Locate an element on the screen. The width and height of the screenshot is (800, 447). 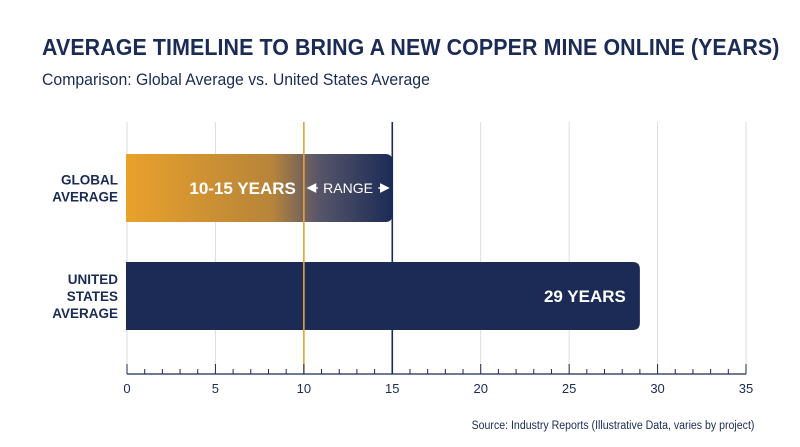
x-tick-label: 5 is located at coordinates (215, 388).